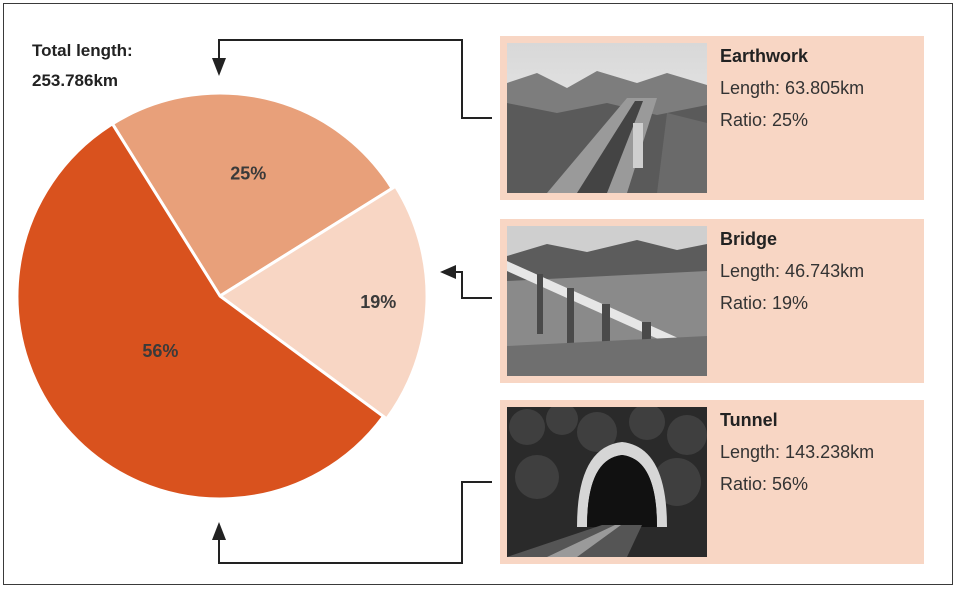 The height and width of the screenshot is (592, 960). I want to click on tunnel-photo, so click(607, 482).